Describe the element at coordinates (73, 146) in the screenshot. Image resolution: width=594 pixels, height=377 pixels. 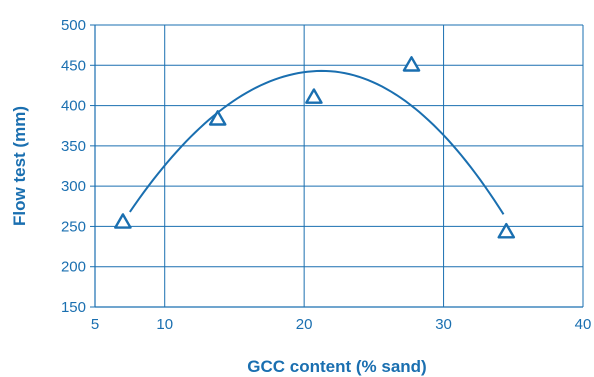
I see `y-tick-label-350: 350` at that location.